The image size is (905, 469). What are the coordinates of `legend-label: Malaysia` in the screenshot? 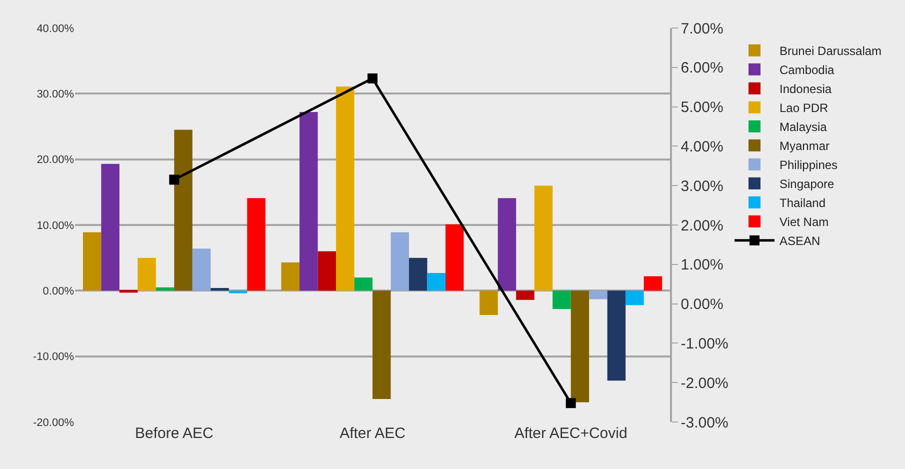 It's located at (804, 127).